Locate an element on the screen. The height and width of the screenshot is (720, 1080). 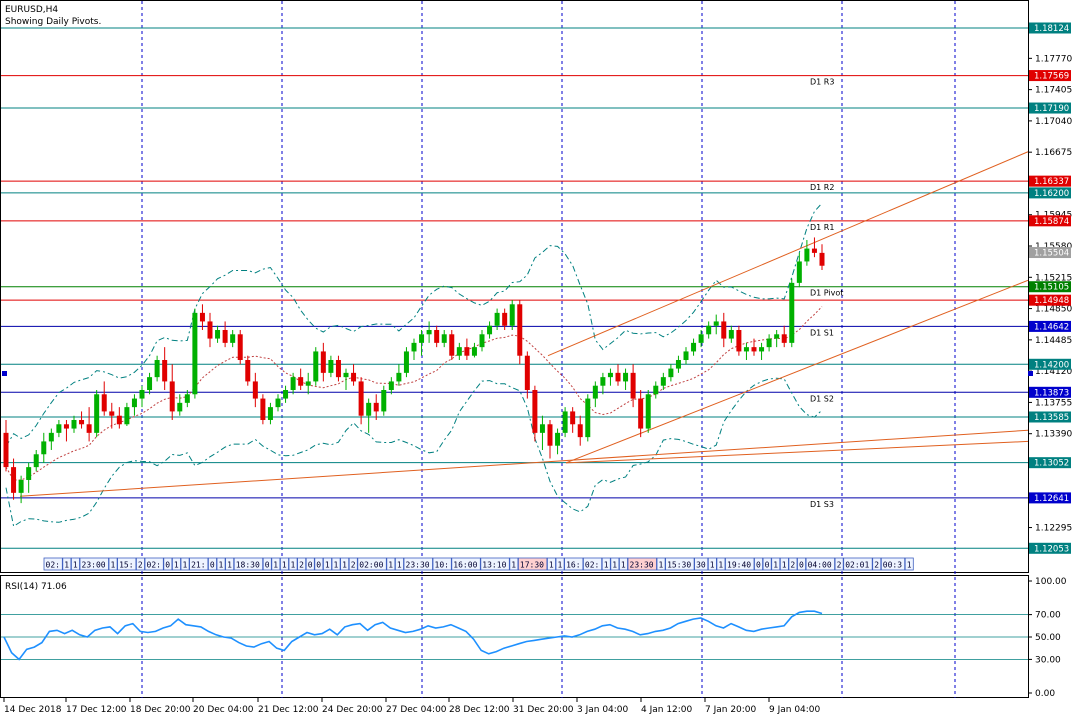
time-tick-label: 14 Dec 2018 is located at coordinates (33, 710).